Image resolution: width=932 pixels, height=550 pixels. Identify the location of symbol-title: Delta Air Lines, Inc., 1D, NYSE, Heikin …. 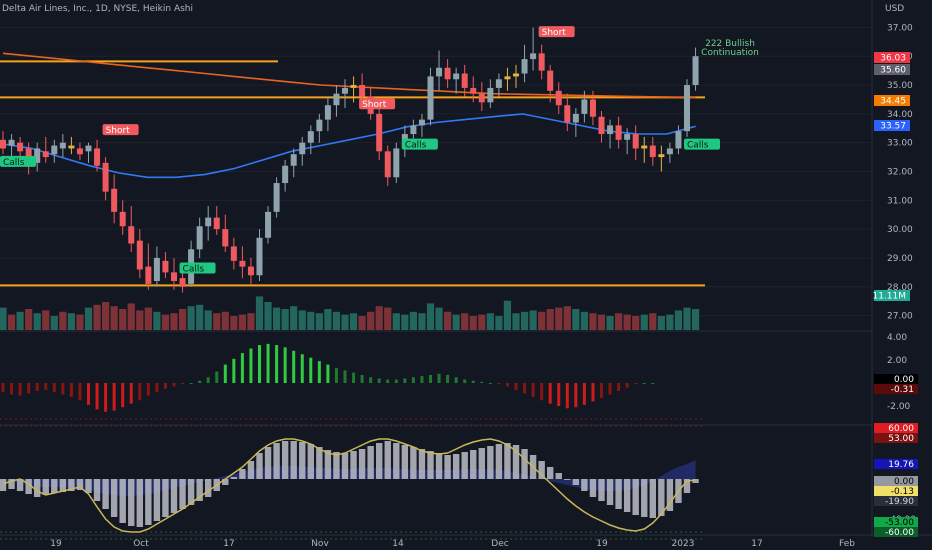
(98, 9).